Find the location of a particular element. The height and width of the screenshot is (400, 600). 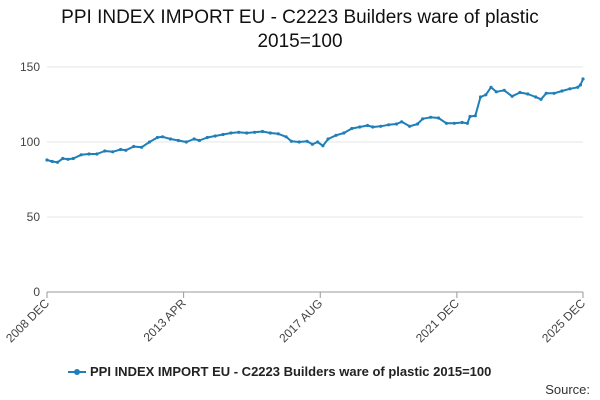

y-tick-label: 50 is located at coordinates (34, 217).